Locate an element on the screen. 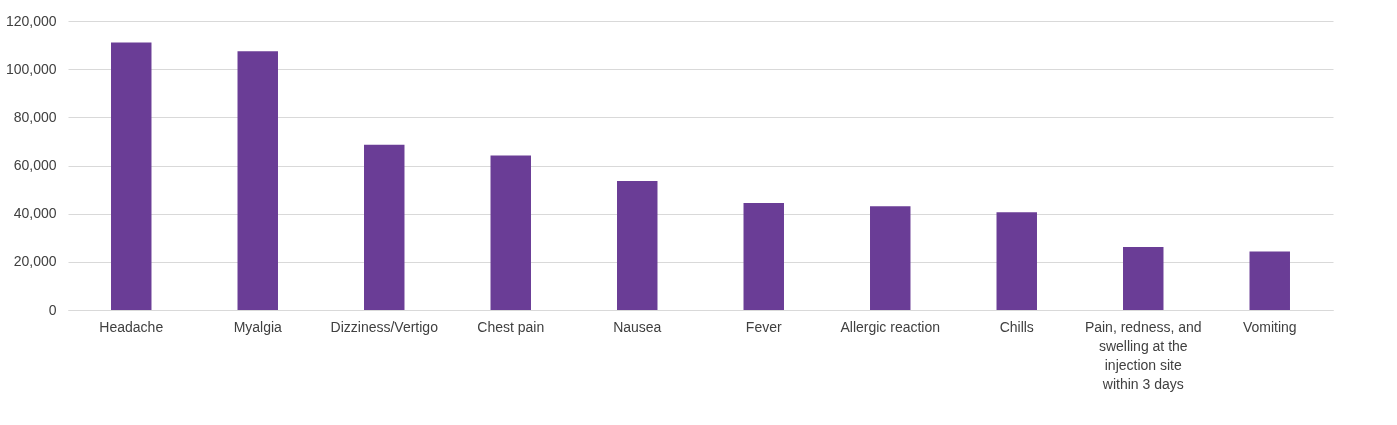 The height and width of the screenshot is (425, 1397). y-tick-label: 40,000 is located at coordinates (35, 213).